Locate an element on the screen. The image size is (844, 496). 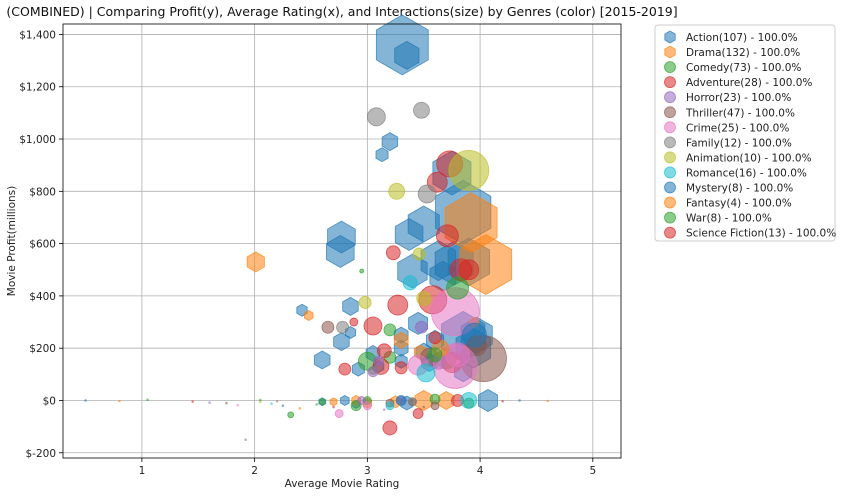
legend-label: Family(12) - 100.0% is located at coordinates (739, 143).